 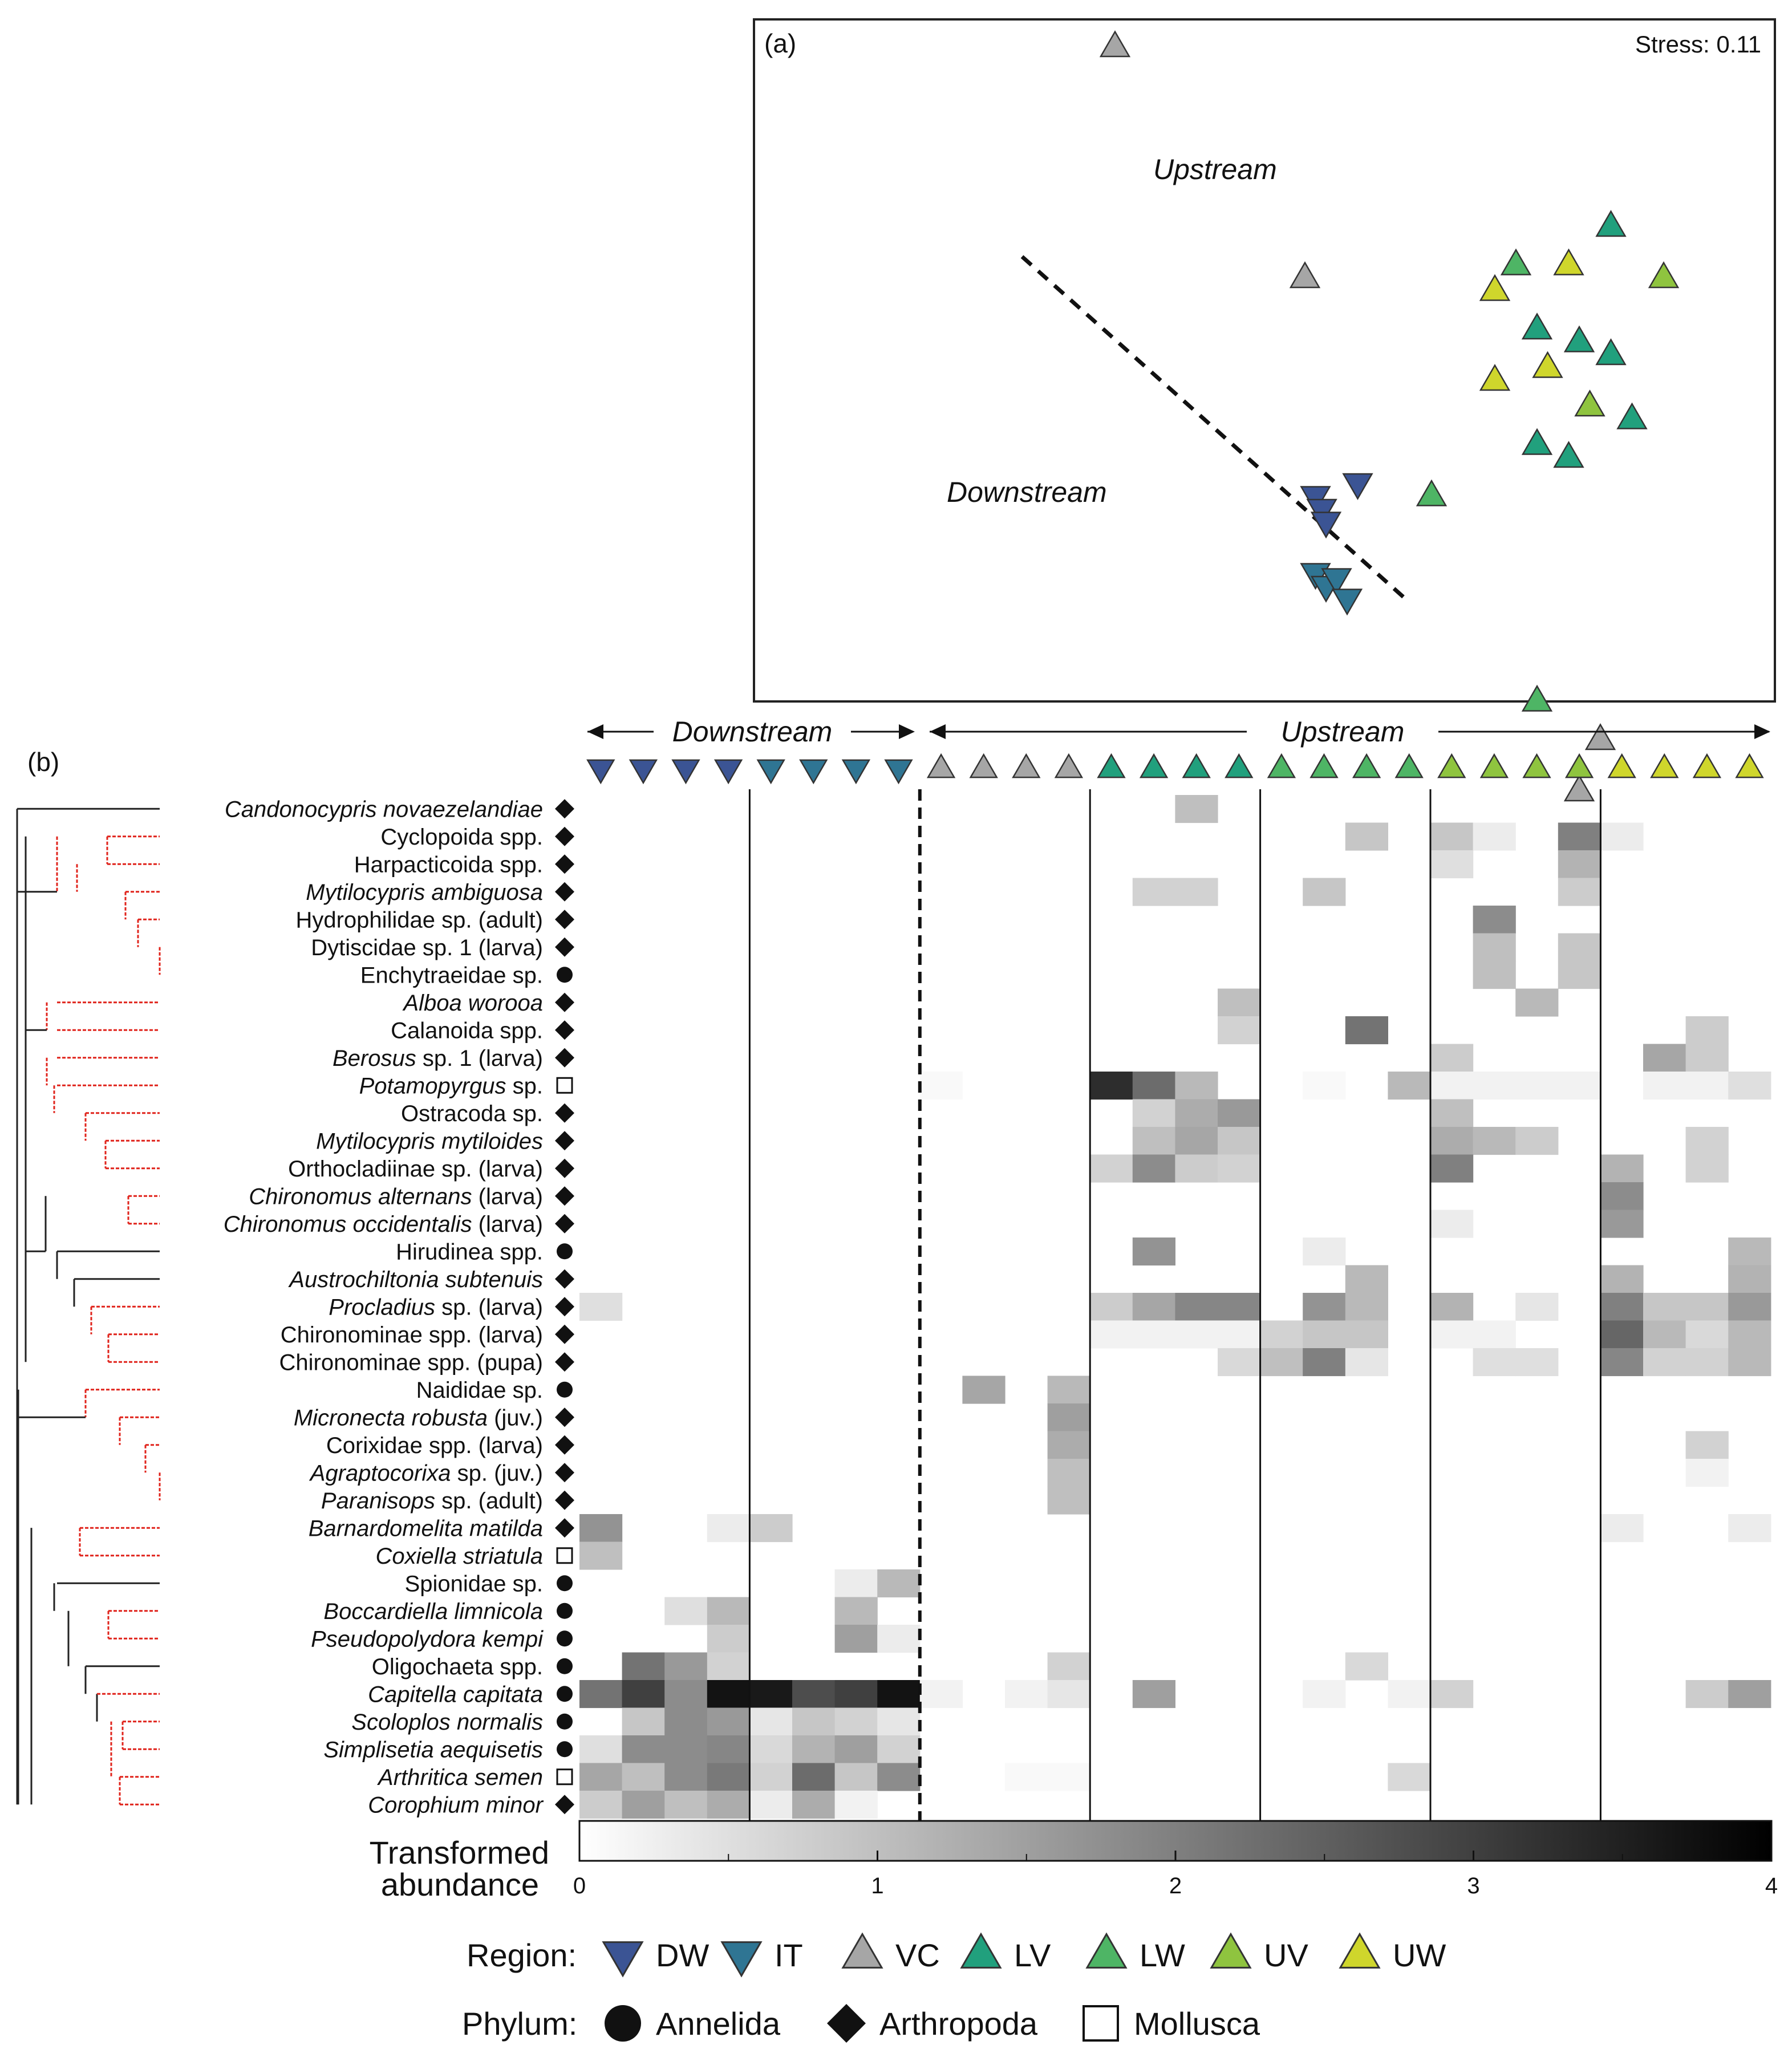 I want to click on stress-value: Stress: 0.11, so click(x=1698, y=44).